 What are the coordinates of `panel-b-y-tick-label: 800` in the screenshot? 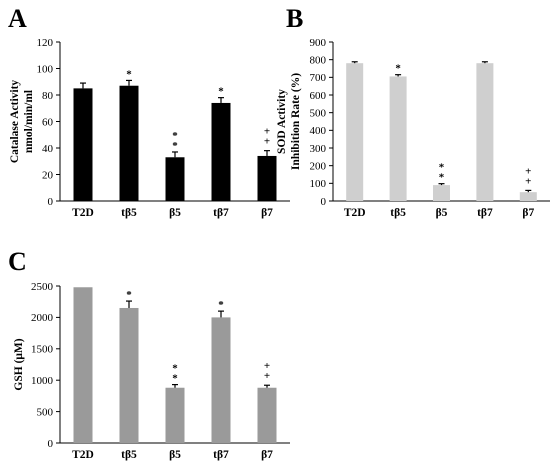 It's located at (318, 60).